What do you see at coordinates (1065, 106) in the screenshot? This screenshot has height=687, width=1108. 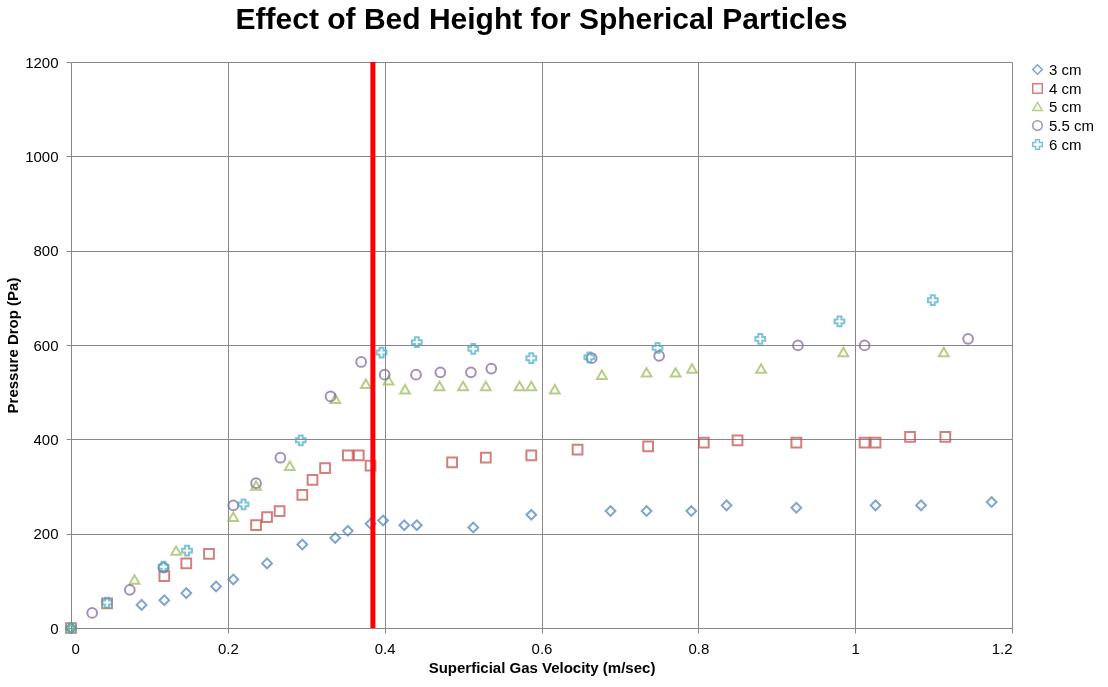 I see `legend-label: 5 cm` at bounding box center [1065, 106].